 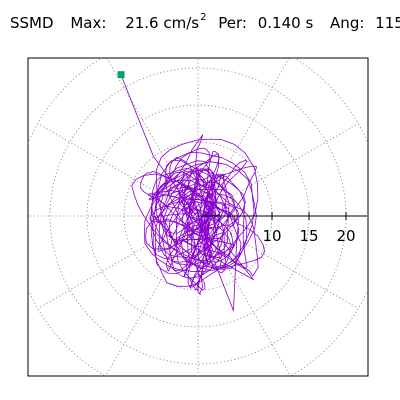 What do you see at coordinates (285, 23) in the screenshot?
I see `period-value: 0.140 s` at bounding box center [285, 23].